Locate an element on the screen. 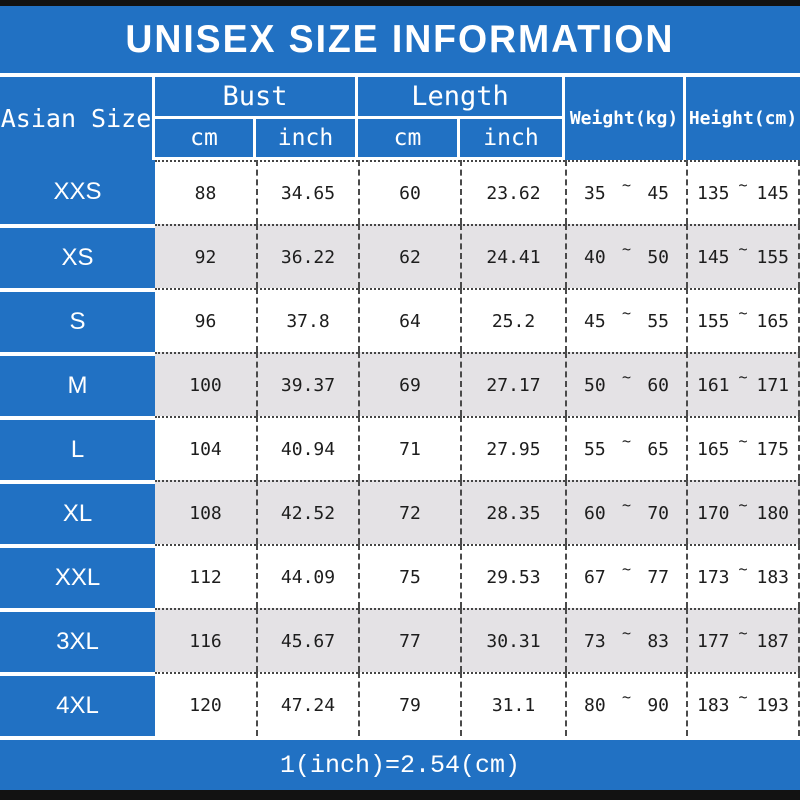 The image size is (800, 800). weight-range-cell: 60 ~70 is located at coordinates (625, 512).